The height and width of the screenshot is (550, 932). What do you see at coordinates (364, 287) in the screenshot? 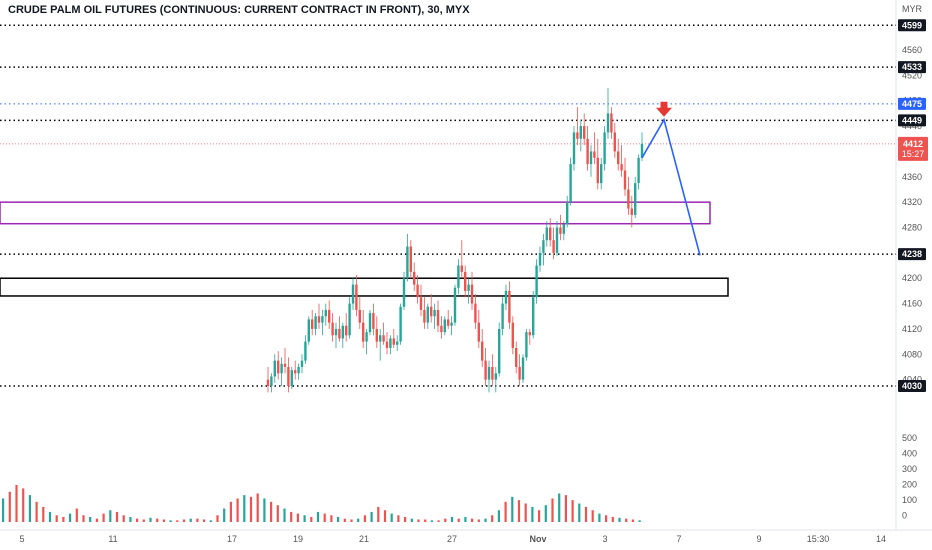
I see `black-zone` at bounding box center [364, 287].